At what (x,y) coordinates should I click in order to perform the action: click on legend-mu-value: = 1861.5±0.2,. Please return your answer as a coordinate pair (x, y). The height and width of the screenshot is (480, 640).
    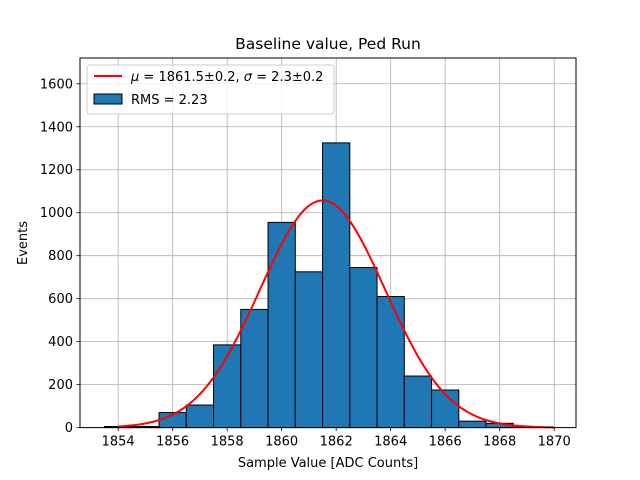
    Looking at the image, I should click on (191, 77).